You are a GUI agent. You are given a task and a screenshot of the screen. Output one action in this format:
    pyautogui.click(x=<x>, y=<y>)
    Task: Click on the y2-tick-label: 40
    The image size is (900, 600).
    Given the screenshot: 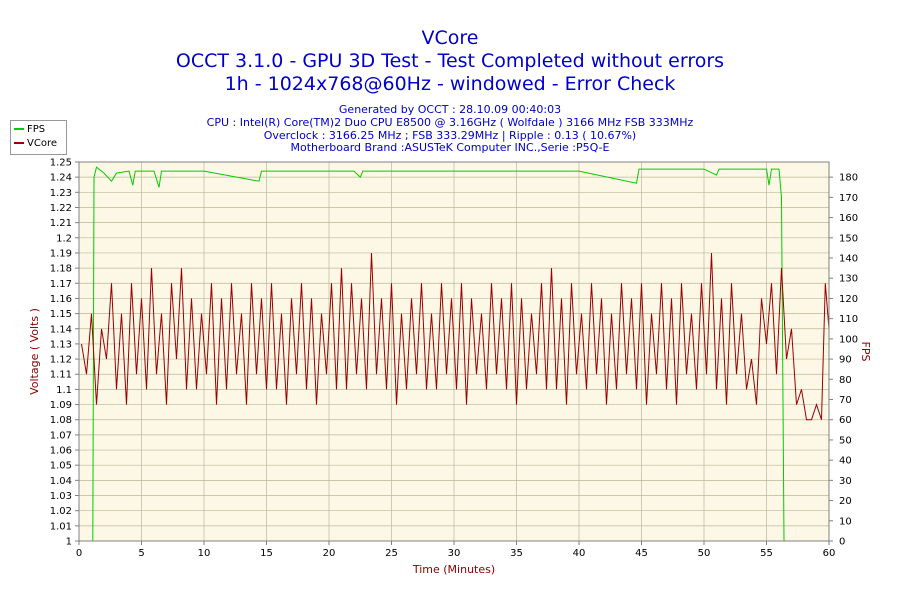 What is the action you would take?
    pyautogui.click(x=845, y=461)
    